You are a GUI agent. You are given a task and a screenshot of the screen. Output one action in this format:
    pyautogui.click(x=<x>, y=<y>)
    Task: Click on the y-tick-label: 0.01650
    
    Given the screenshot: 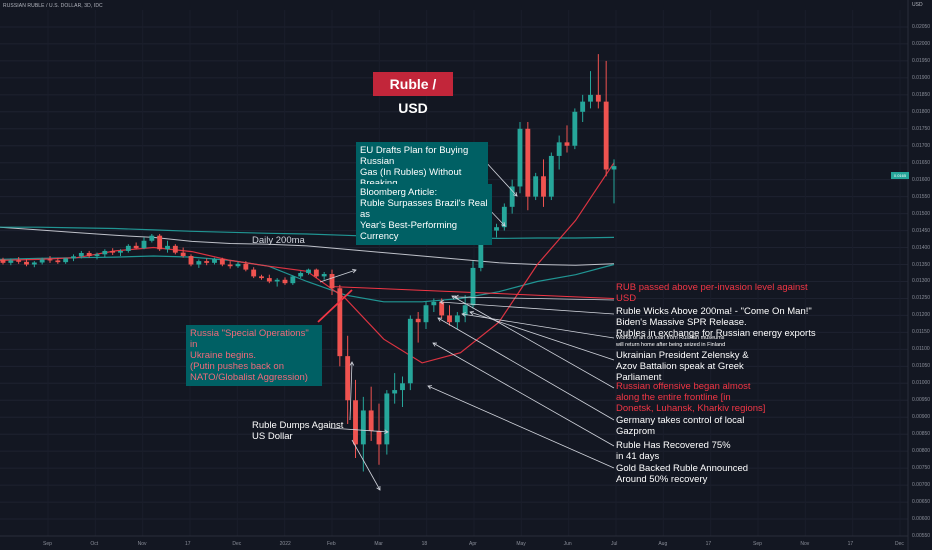 What is the action you would take?
    pyautogui.click(x=921, y=162)
    